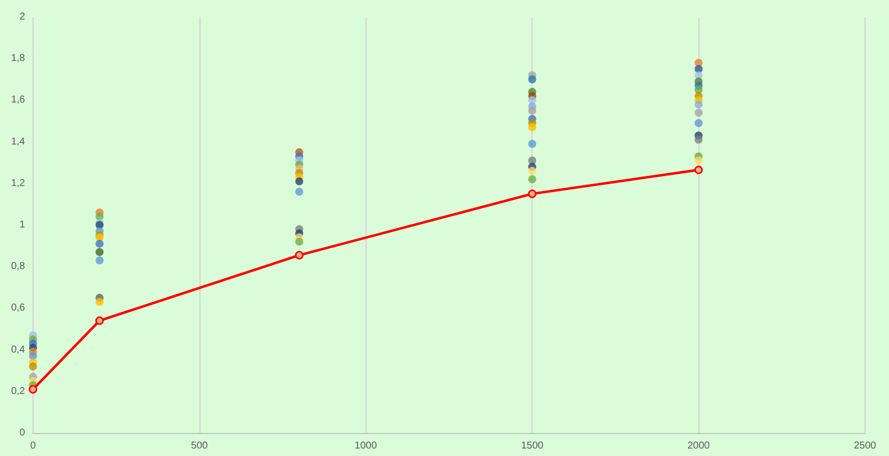  Describe the element at coordinates (22, 225) in the screenshot. I see `y-tick-label: 1` at that location.